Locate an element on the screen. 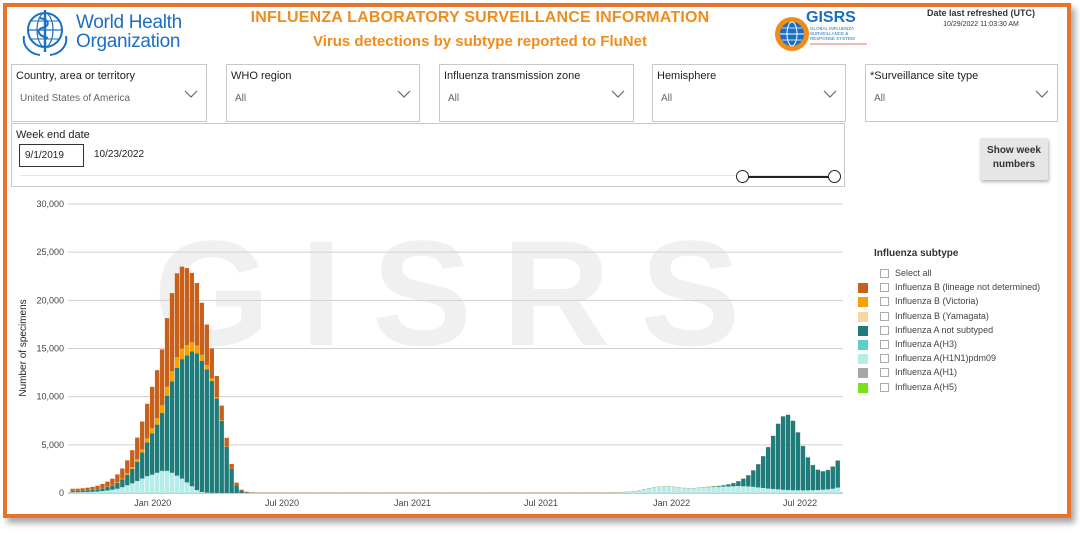  date-to-input: 10/23/2022 is located at coordinates (119, 154).